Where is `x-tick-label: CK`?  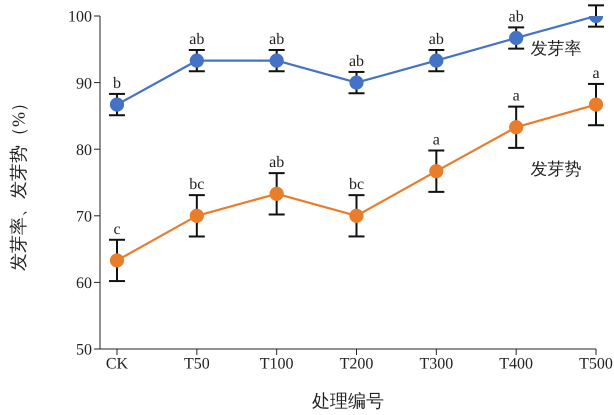
x-tick-label: CK is located at coordinates (117, 363).